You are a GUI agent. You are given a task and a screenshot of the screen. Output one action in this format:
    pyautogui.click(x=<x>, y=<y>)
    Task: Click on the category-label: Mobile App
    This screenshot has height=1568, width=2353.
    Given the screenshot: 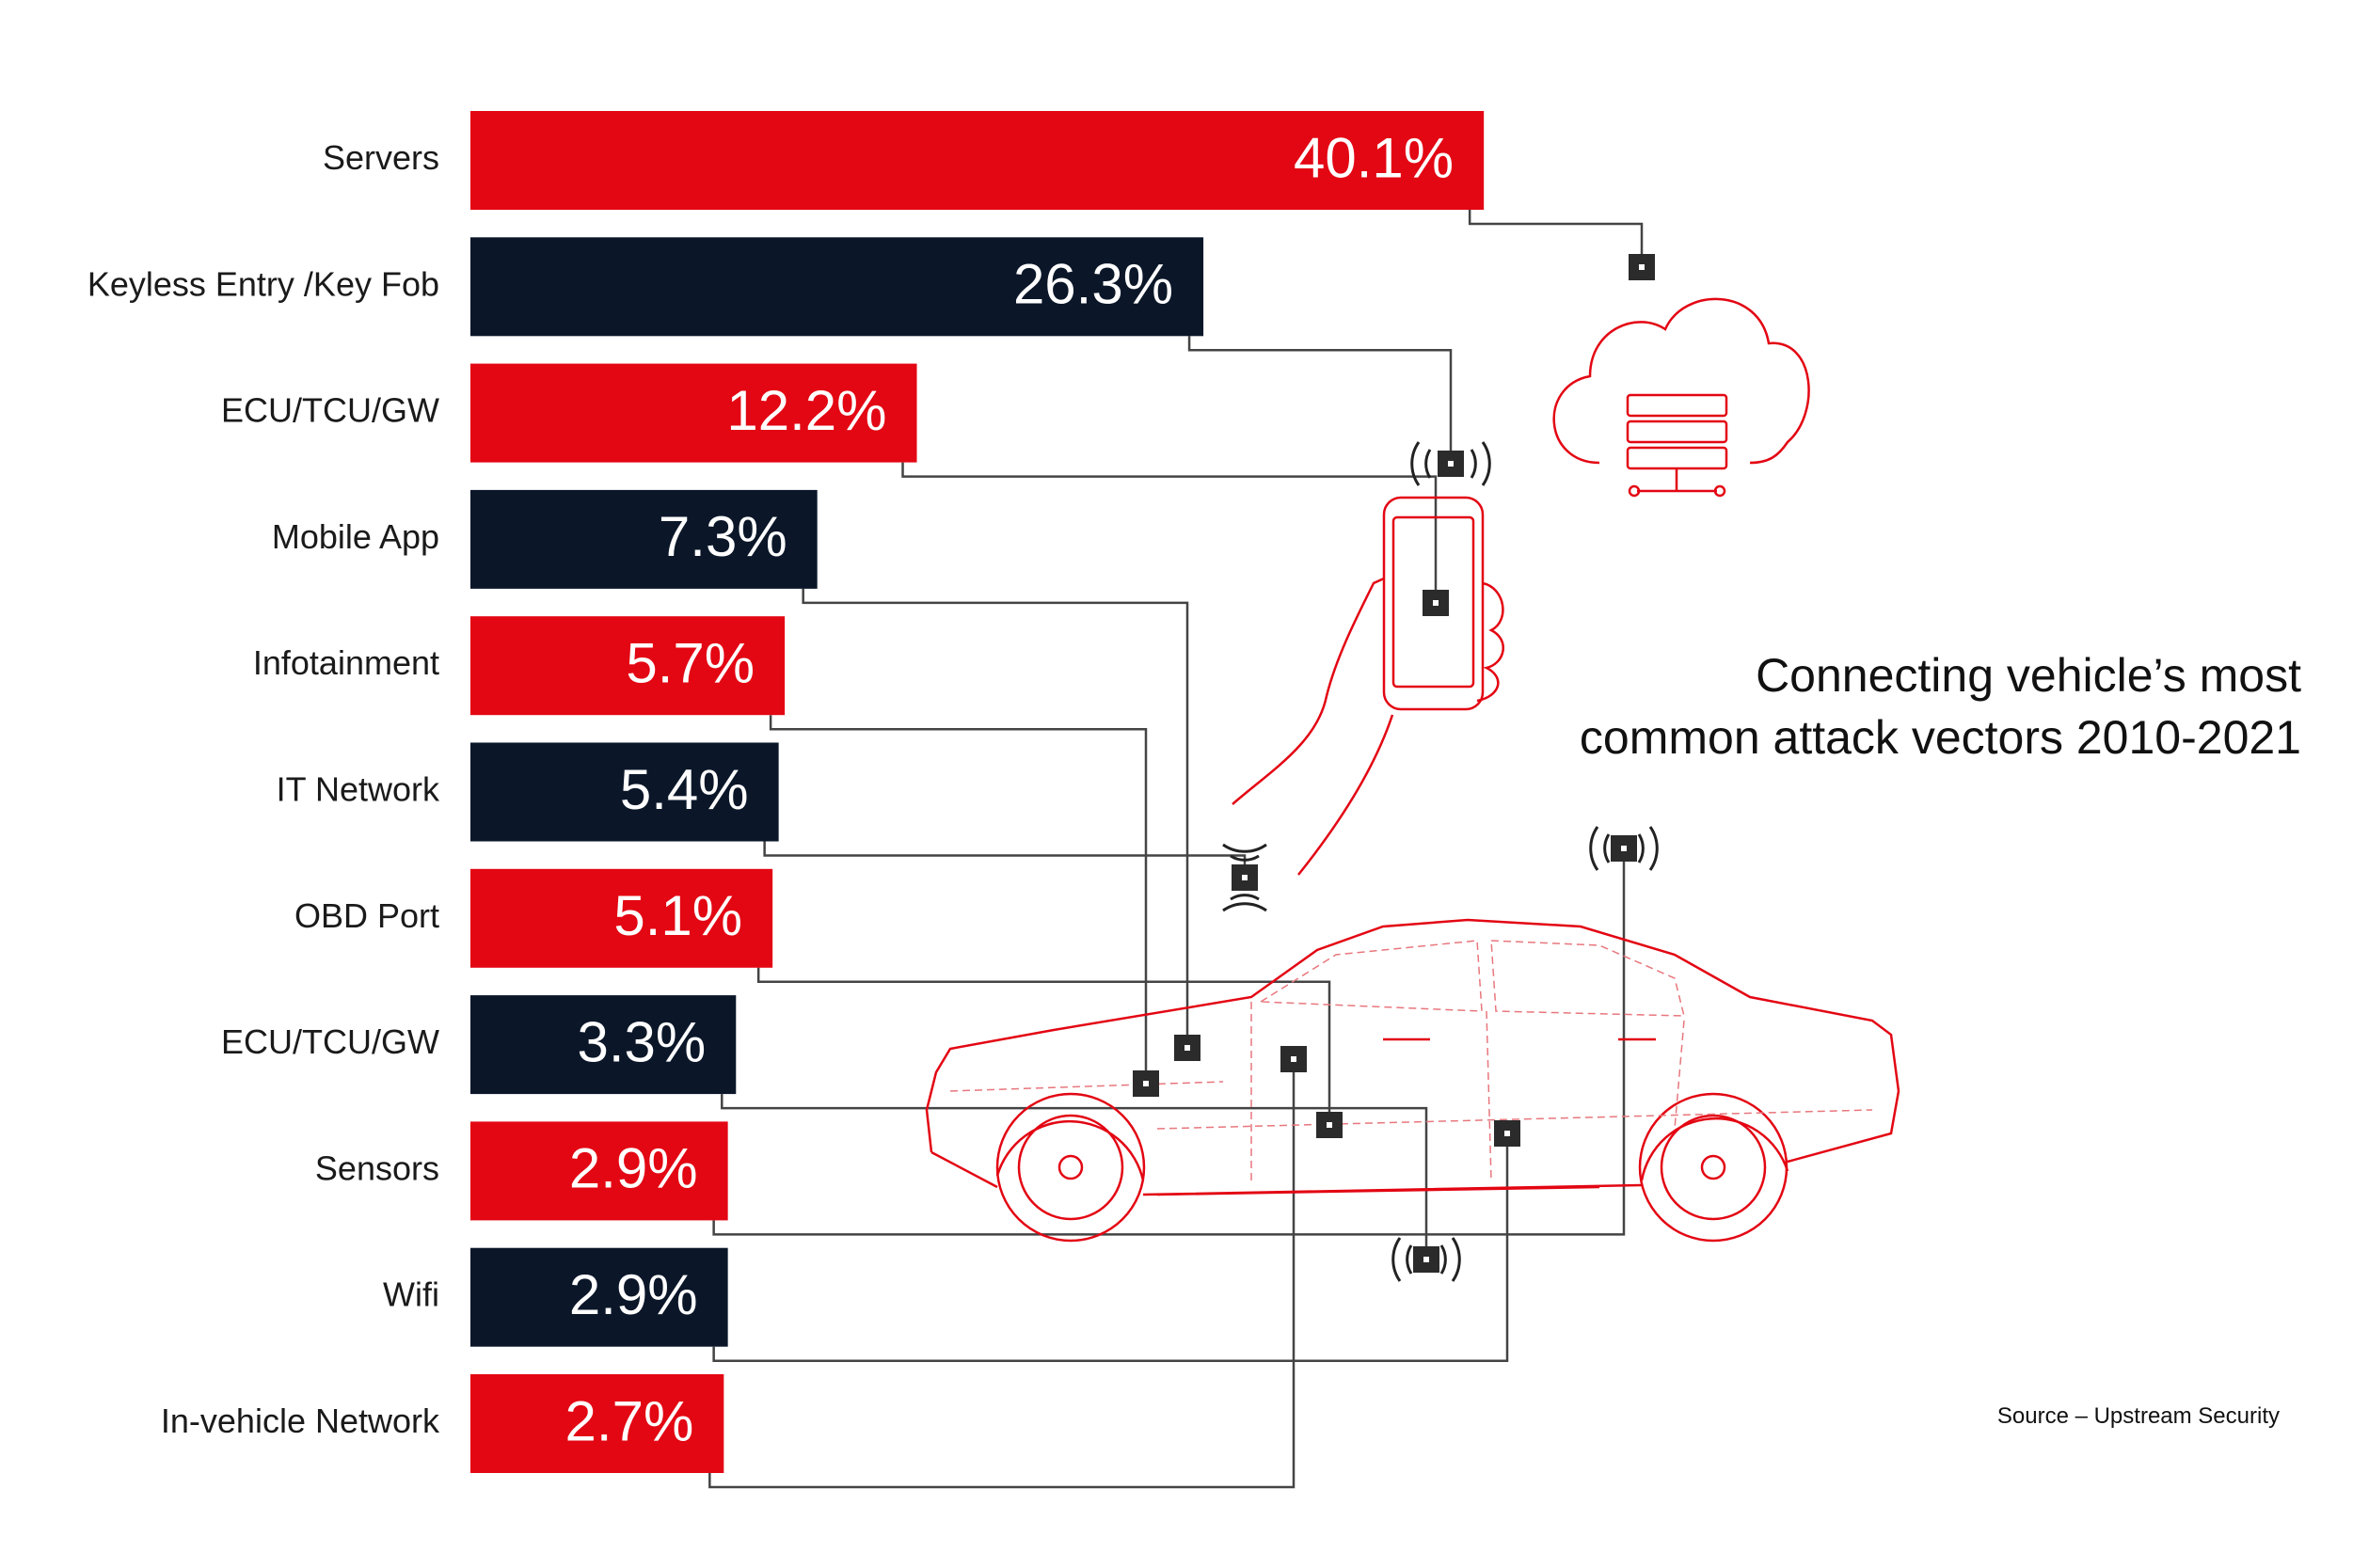 What is the action you would take?
    pyautogui.click(x=355, y=536)
    